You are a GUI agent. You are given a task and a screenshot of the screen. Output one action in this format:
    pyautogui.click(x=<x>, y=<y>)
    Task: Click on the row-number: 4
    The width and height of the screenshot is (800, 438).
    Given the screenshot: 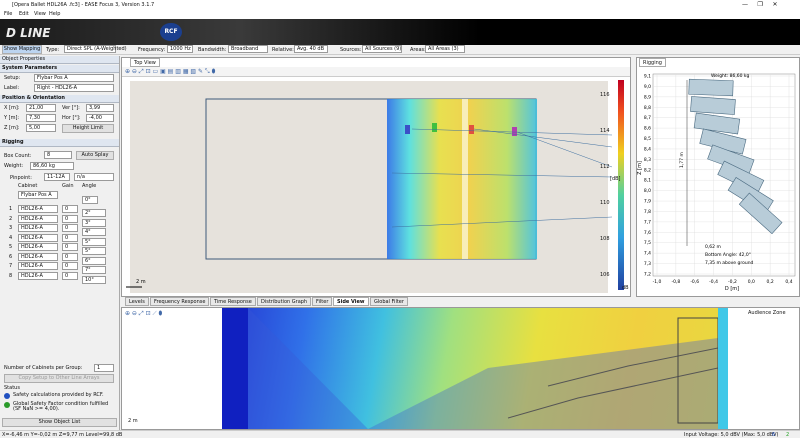 What is the action you would take?
    pyautogui.click(x=11, y=237)
    